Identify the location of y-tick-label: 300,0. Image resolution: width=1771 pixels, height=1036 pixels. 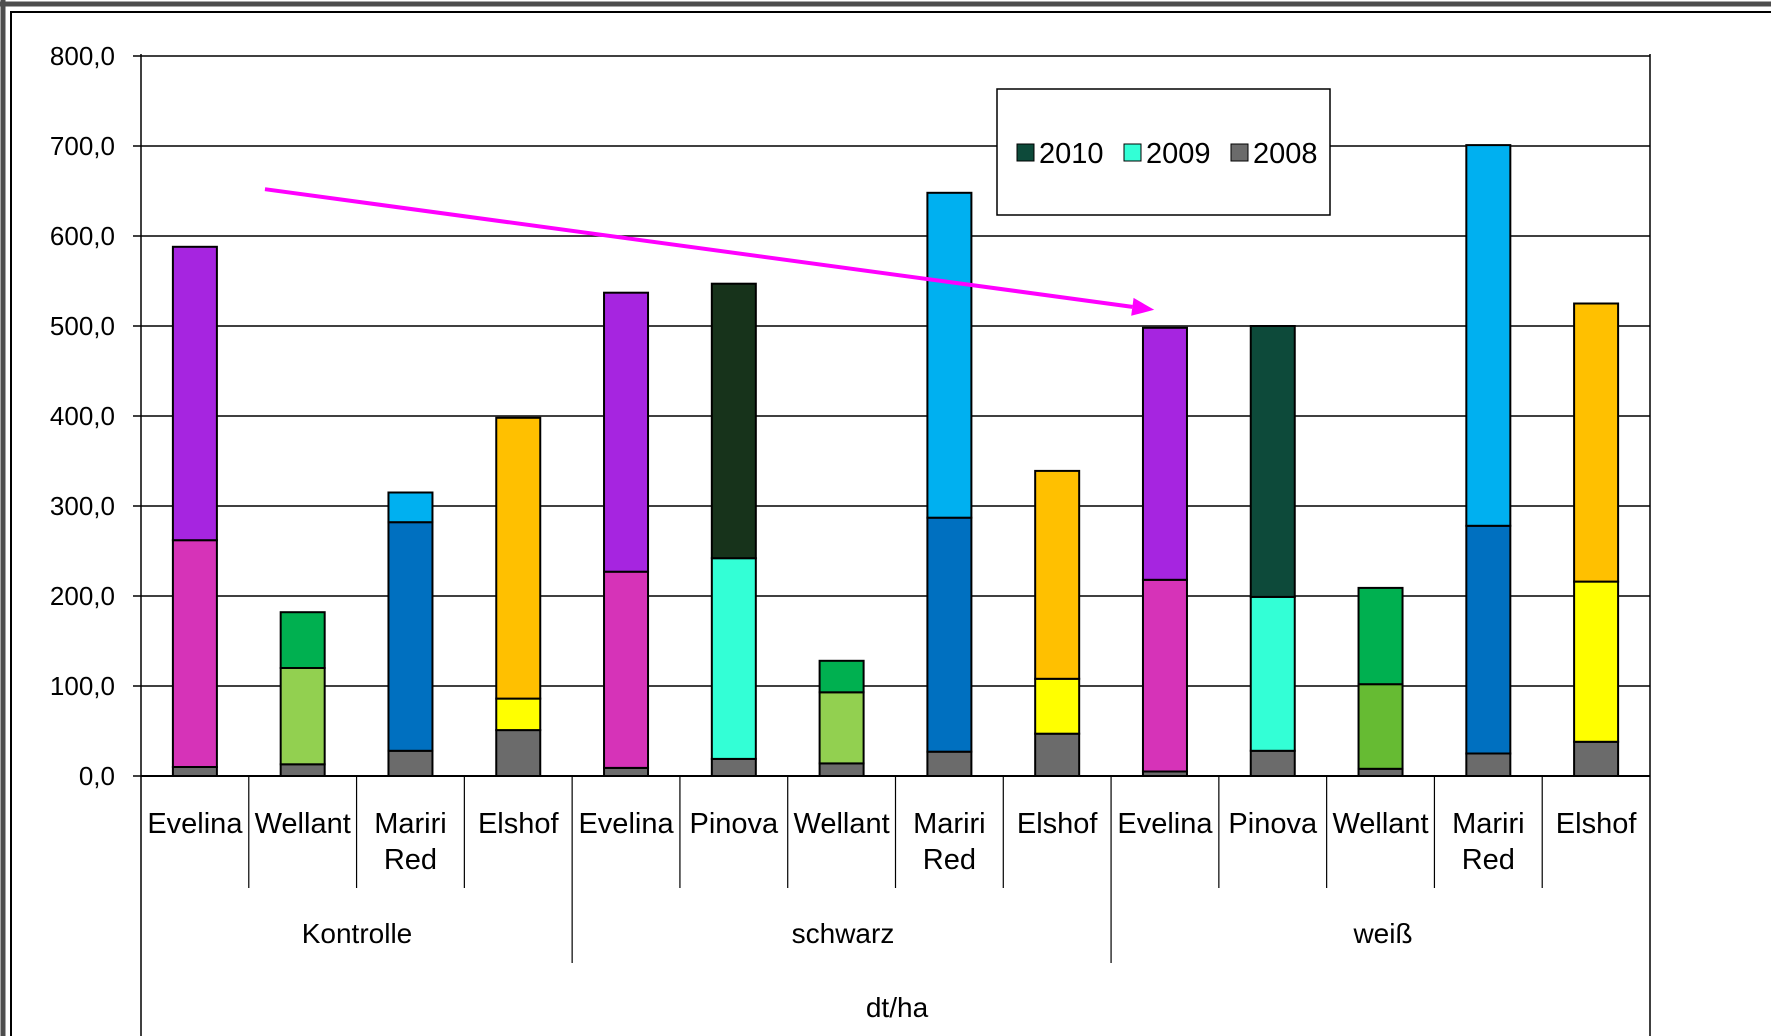
(82, 506).